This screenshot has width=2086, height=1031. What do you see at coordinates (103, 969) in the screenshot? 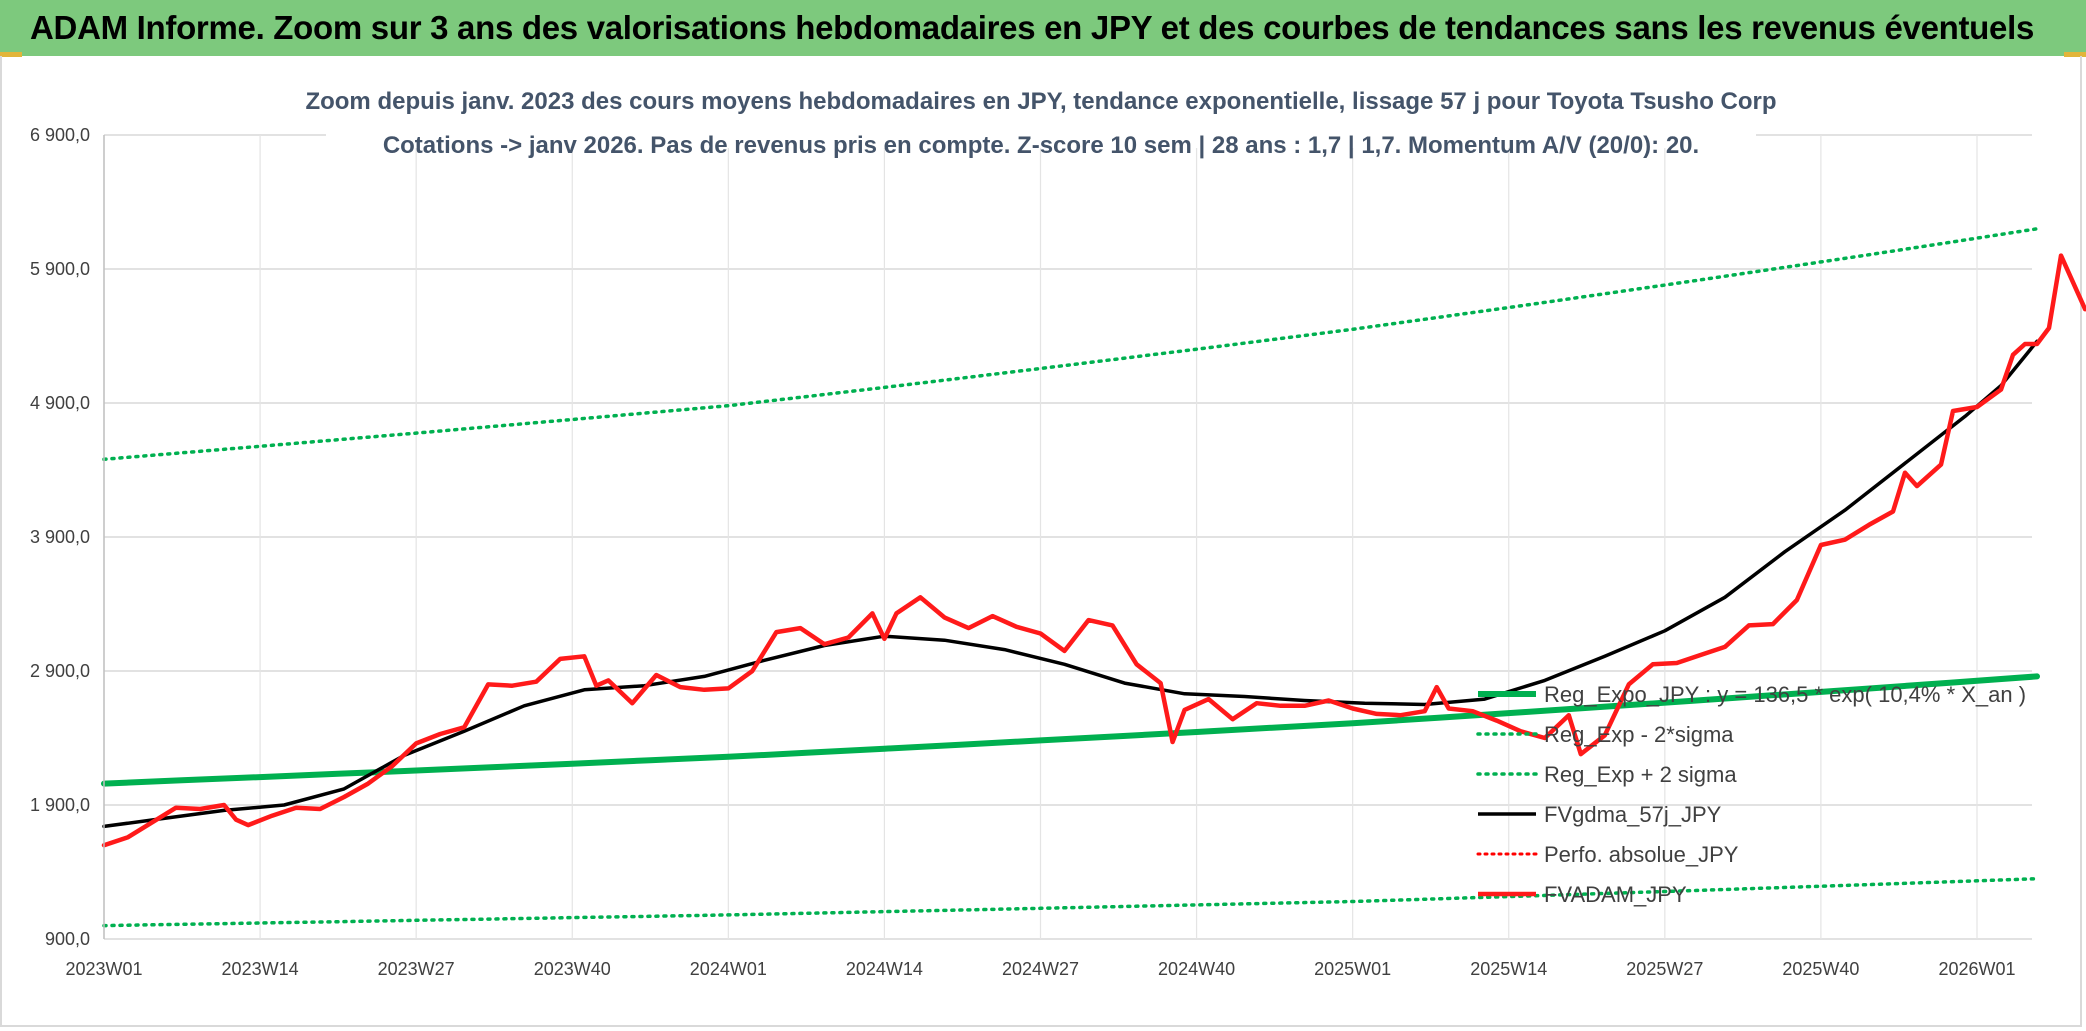
I see `x-tick-label: 2023W01` at bounding box center [103, 969].